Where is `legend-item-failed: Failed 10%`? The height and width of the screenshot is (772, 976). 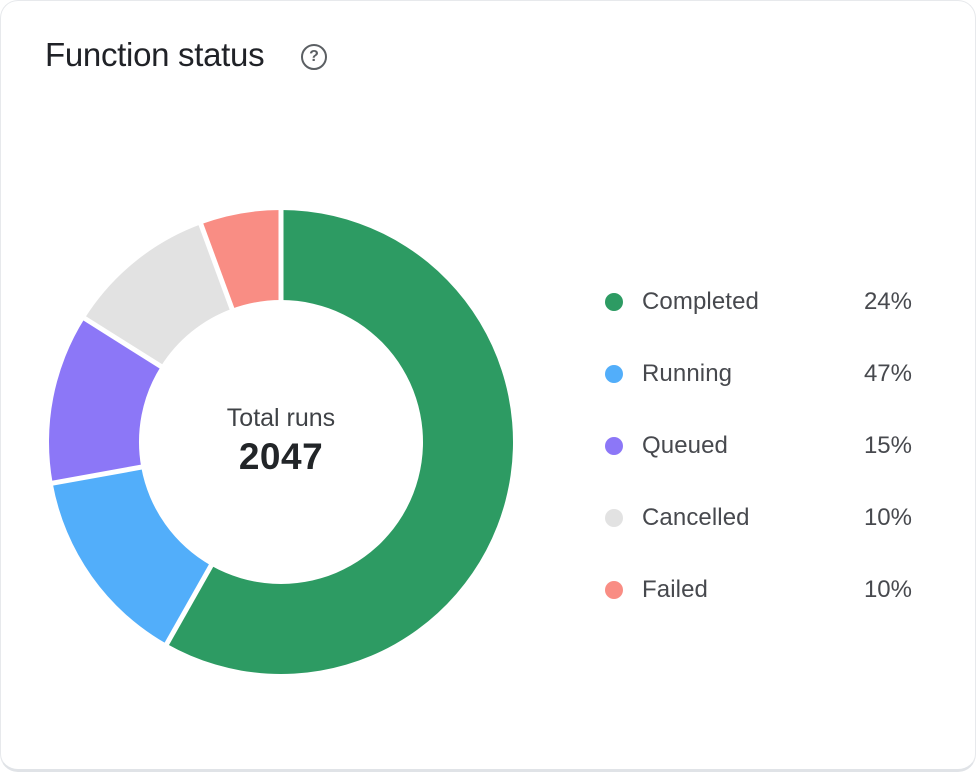
legend-item-failed: Failed 10% is located at coordinates (758, 590).